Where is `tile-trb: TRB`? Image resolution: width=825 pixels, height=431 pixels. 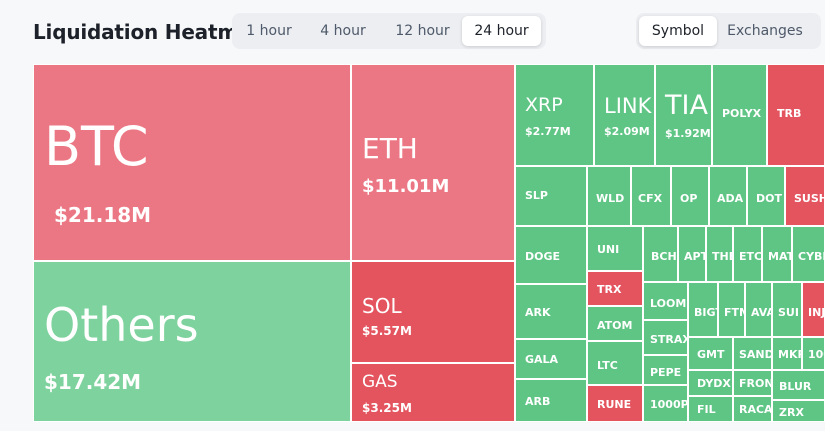
tile-trb: TRB is located at coordinates (796, 115).